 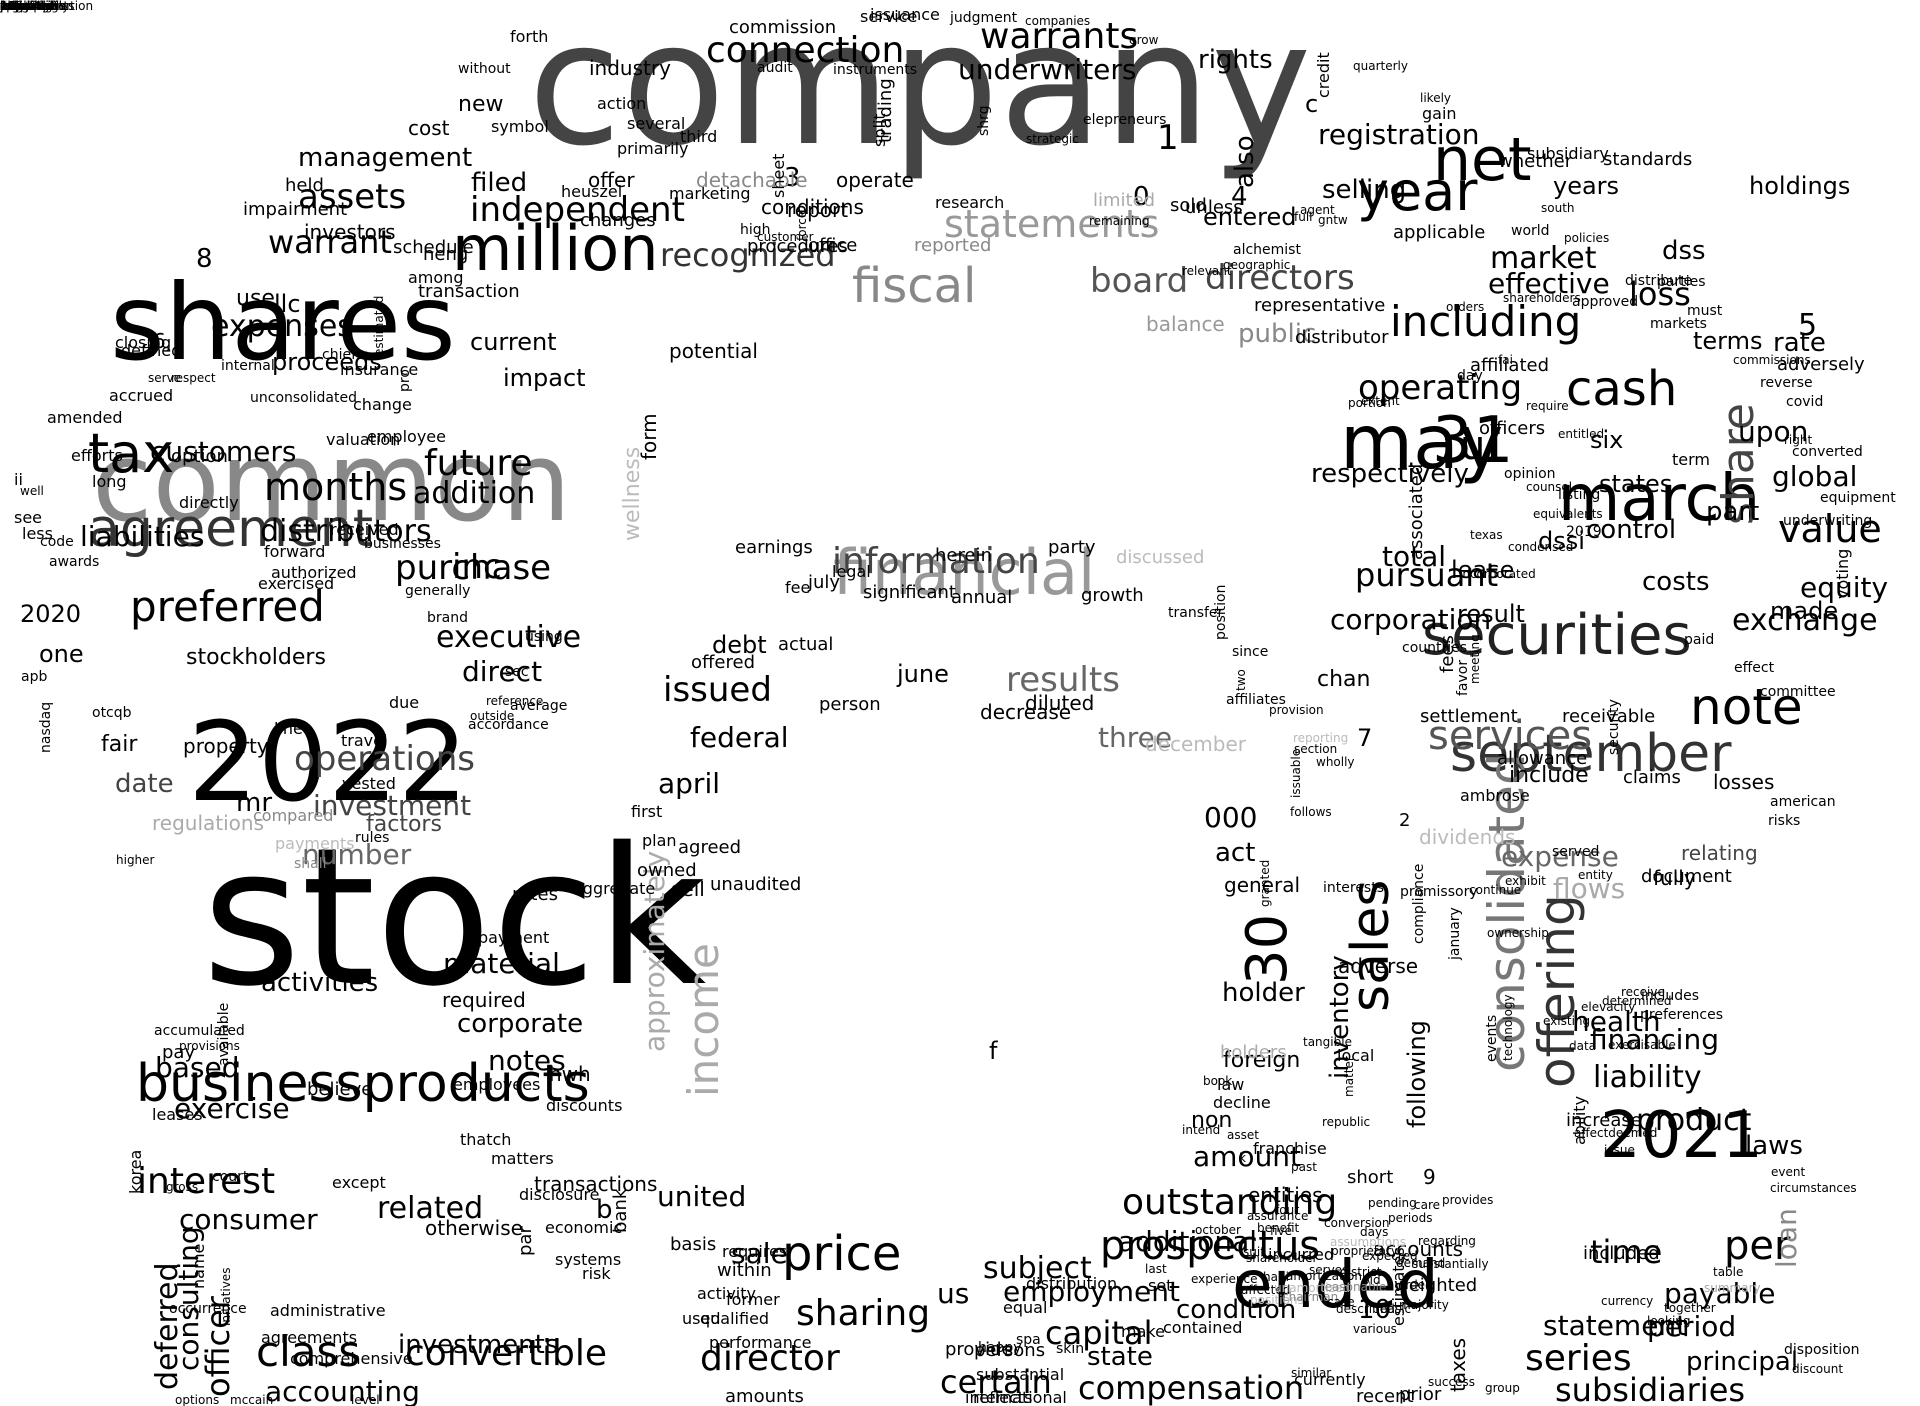 What do you see at coordinates (1650, 1388) in the screenshot?
I see `word-subsidiaries: subsidiaries` at bounding box center [1650, 1388].